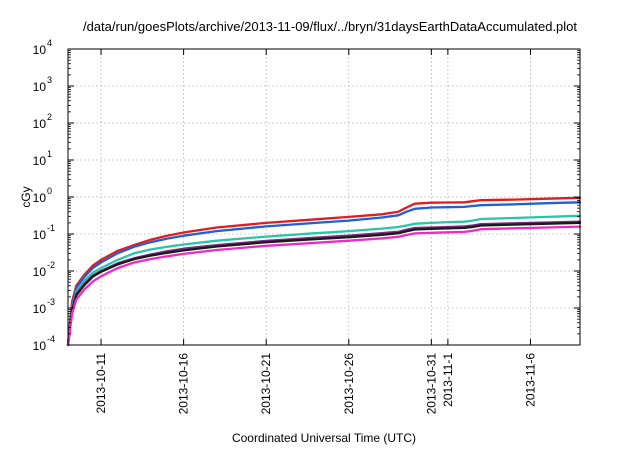  What do you see at coordinates (51, 228) in the screenshot?
I see `y-tick-label-exponent: -1` at bounding box center [51, 228].